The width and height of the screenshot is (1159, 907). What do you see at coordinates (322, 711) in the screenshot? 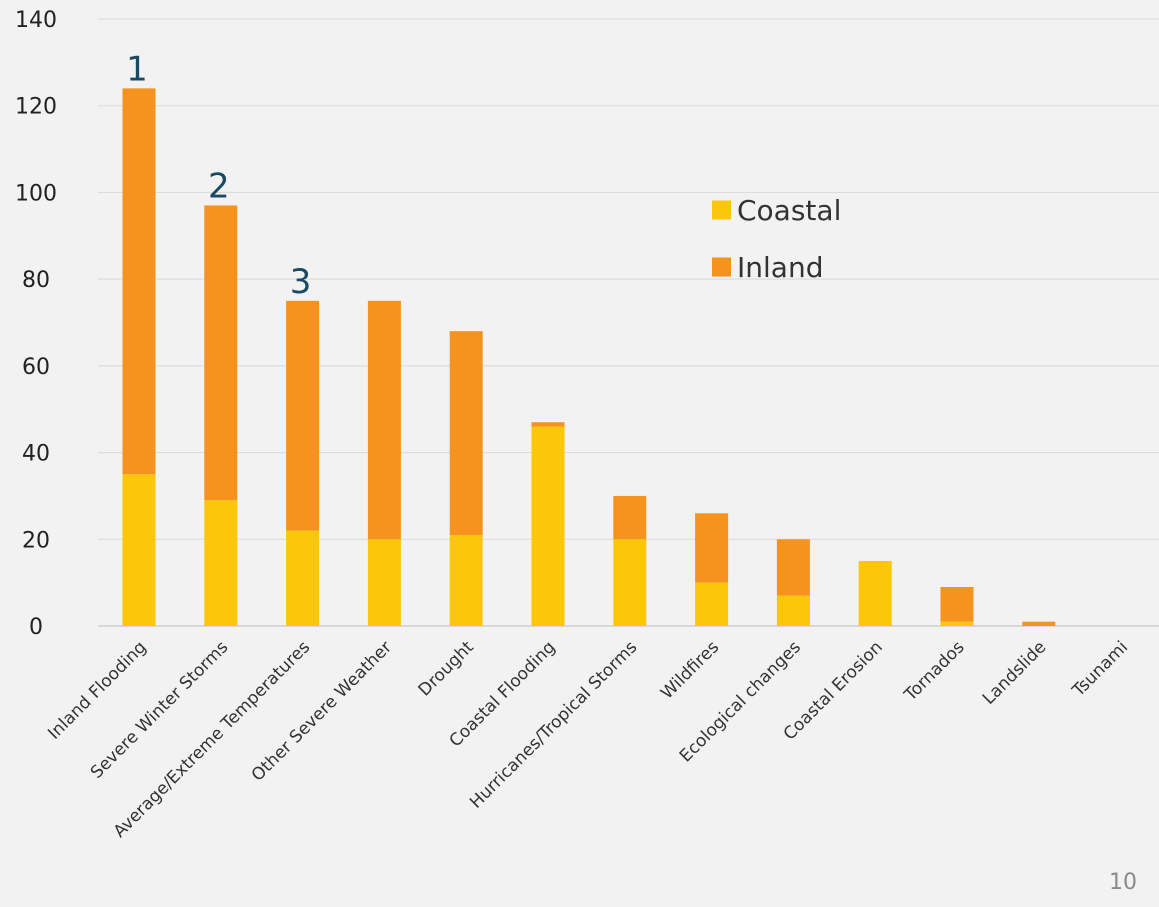
I see `x-tick-label: Other Severe Weather` at bounding box center [322, 711].